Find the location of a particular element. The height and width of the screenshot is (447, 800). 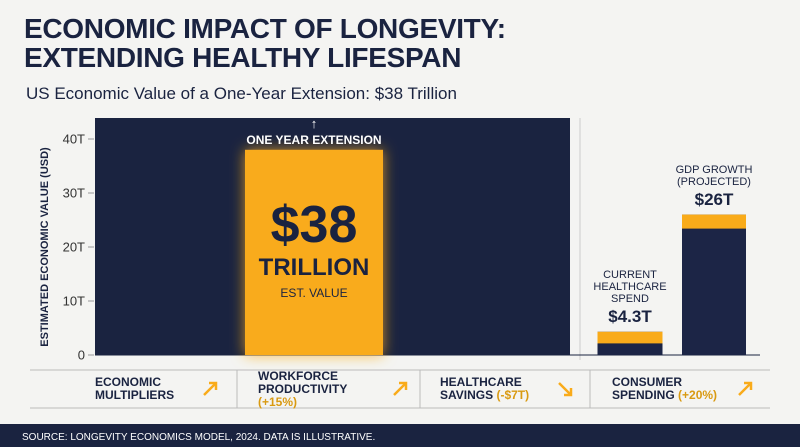

driver: CONSUMER SPENDING (+20%) is located at coordinates (677, 389).